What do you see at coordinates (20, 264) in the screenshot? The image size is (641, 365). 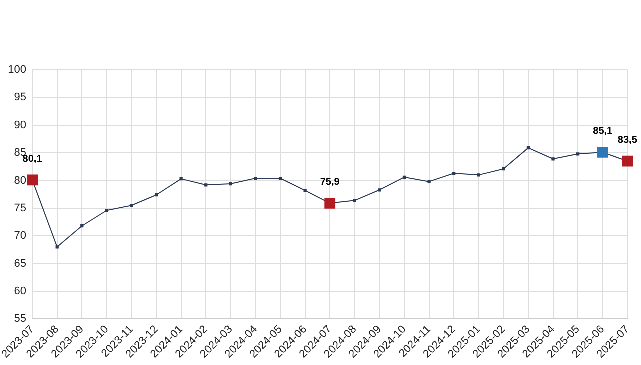 I see `y-tick-label: 65` at bounding box center [20, 264].